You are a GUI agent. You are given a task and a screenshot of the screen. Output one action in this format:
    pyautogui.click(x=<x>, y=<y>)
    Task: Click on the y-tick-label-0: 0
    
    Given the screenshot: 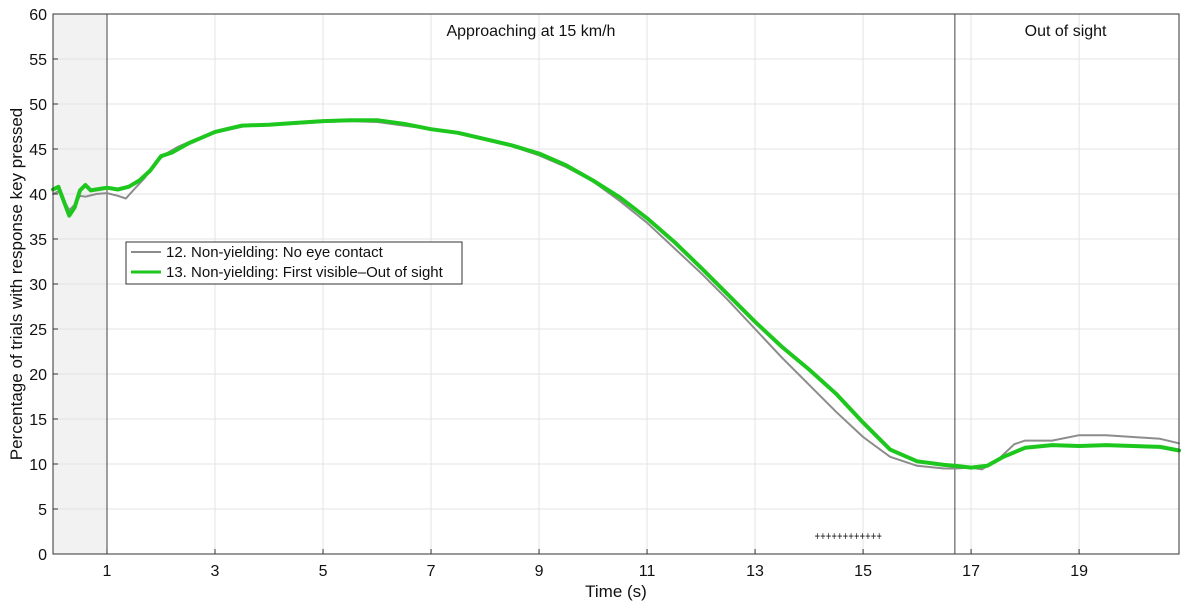 What is the action you would take?
    pyautogui.click(x=42, y=555)
    